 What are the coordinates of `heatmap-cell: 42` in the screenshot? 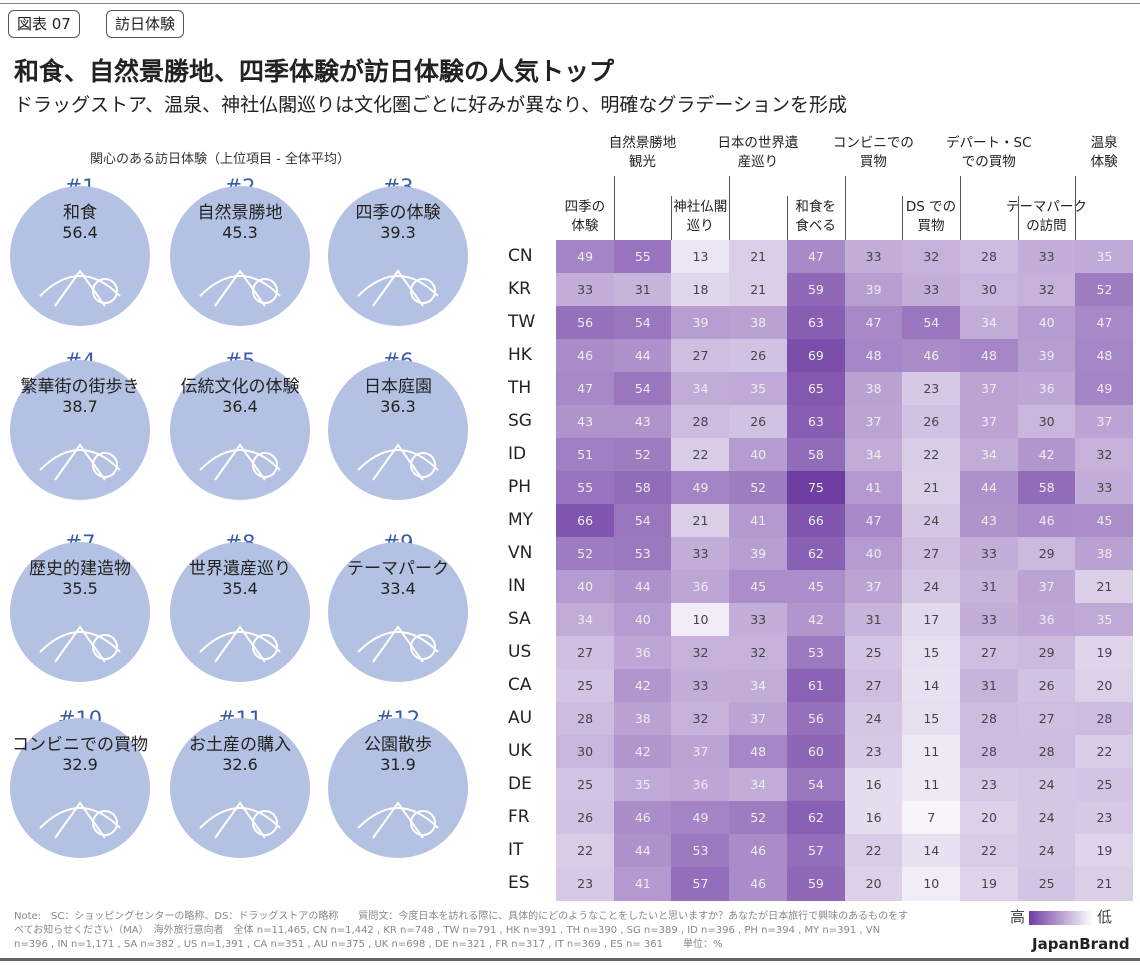 It's located at (642, 686).